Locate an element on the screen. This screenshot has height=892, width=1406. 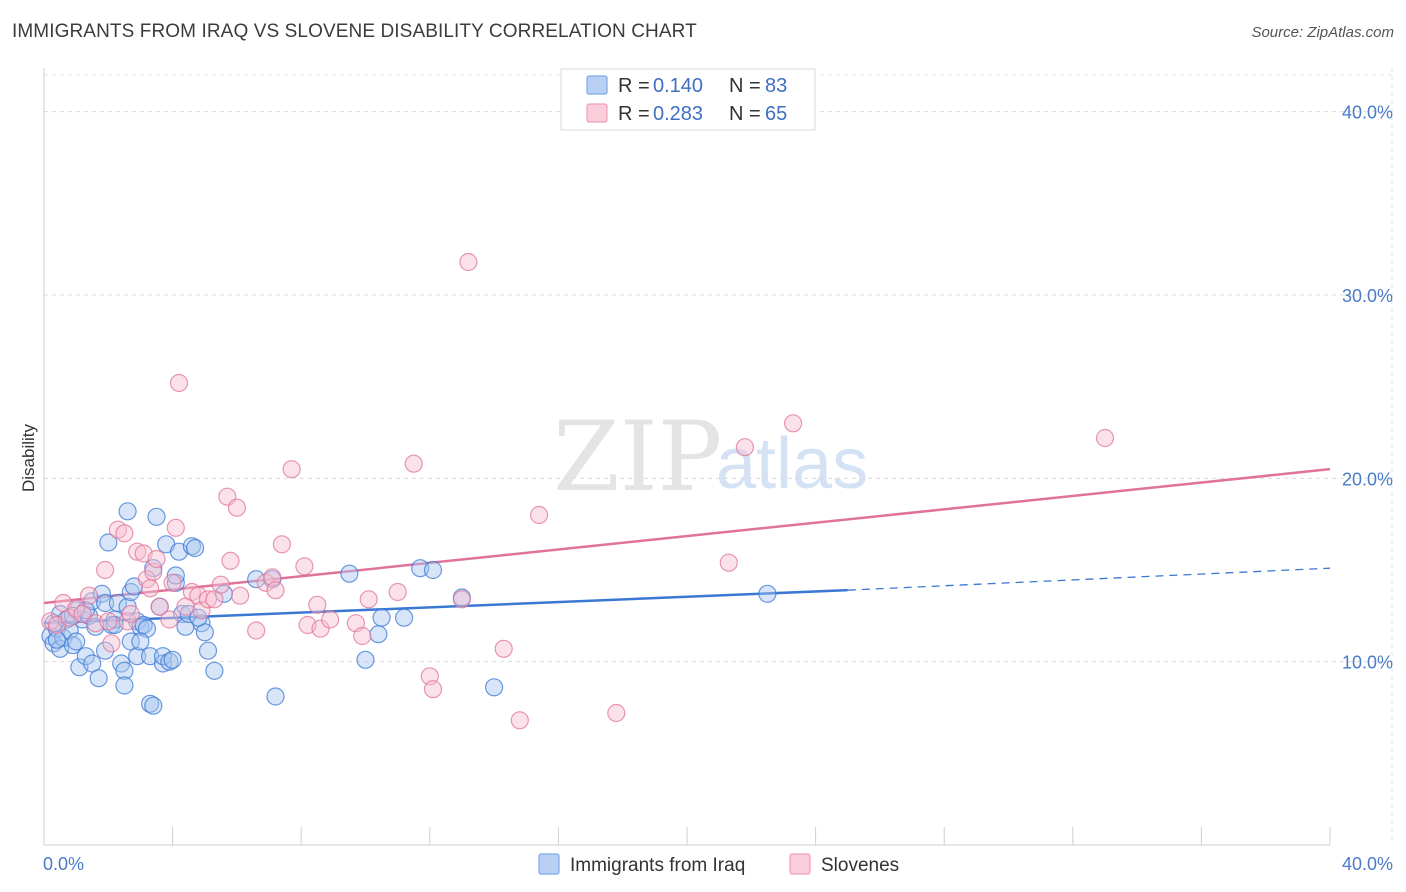
source-credit: Source: ZipAtlas.com is located at coordinates (1322, 32).